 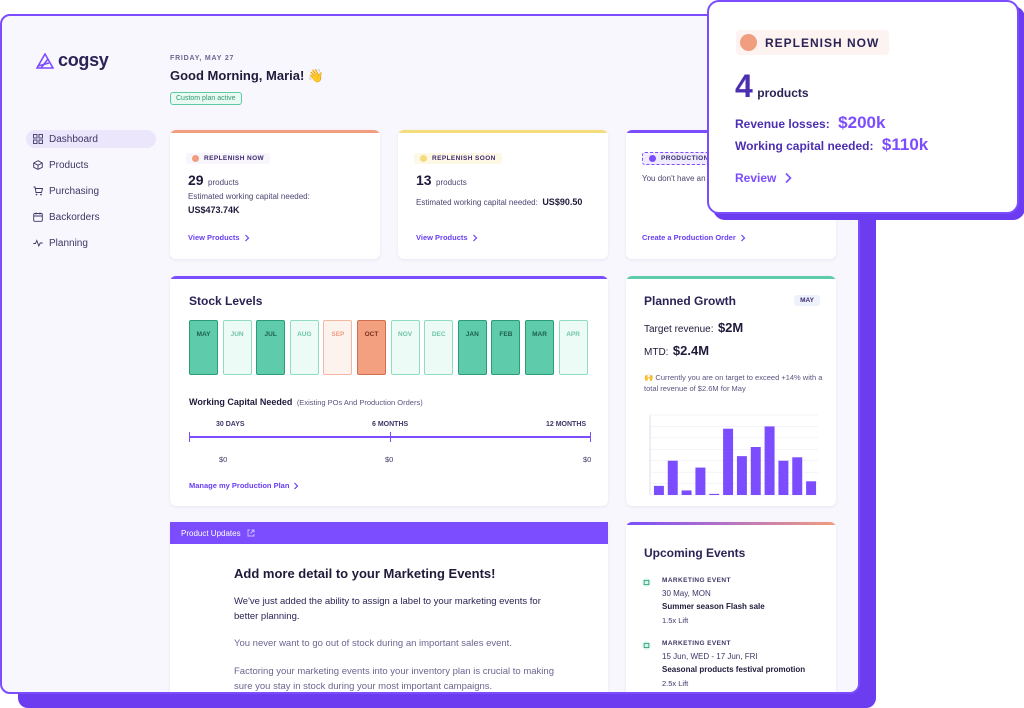 I want to click on stock-levels-title: Stock Levels, so click(x=226, y=301).